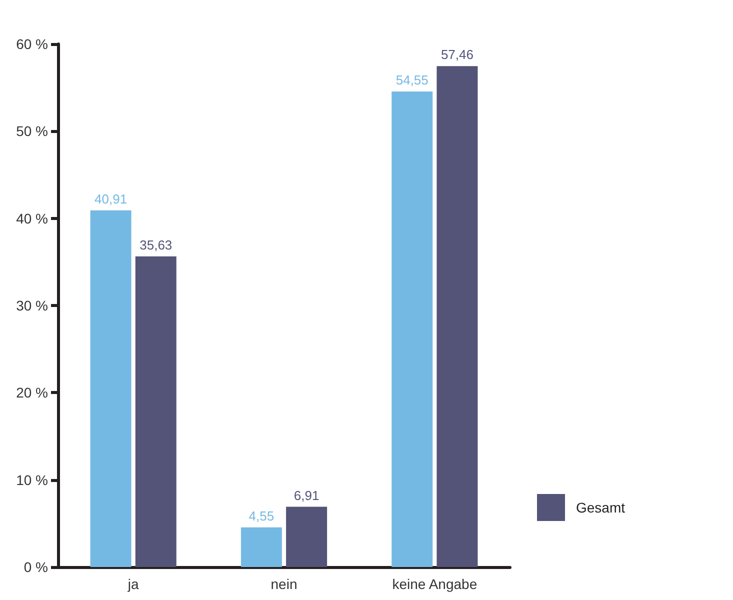  What do you see at coordinates (457, 54) in the screenshot?
I see `data-label: 57,46` at bounding box center [457, 54].